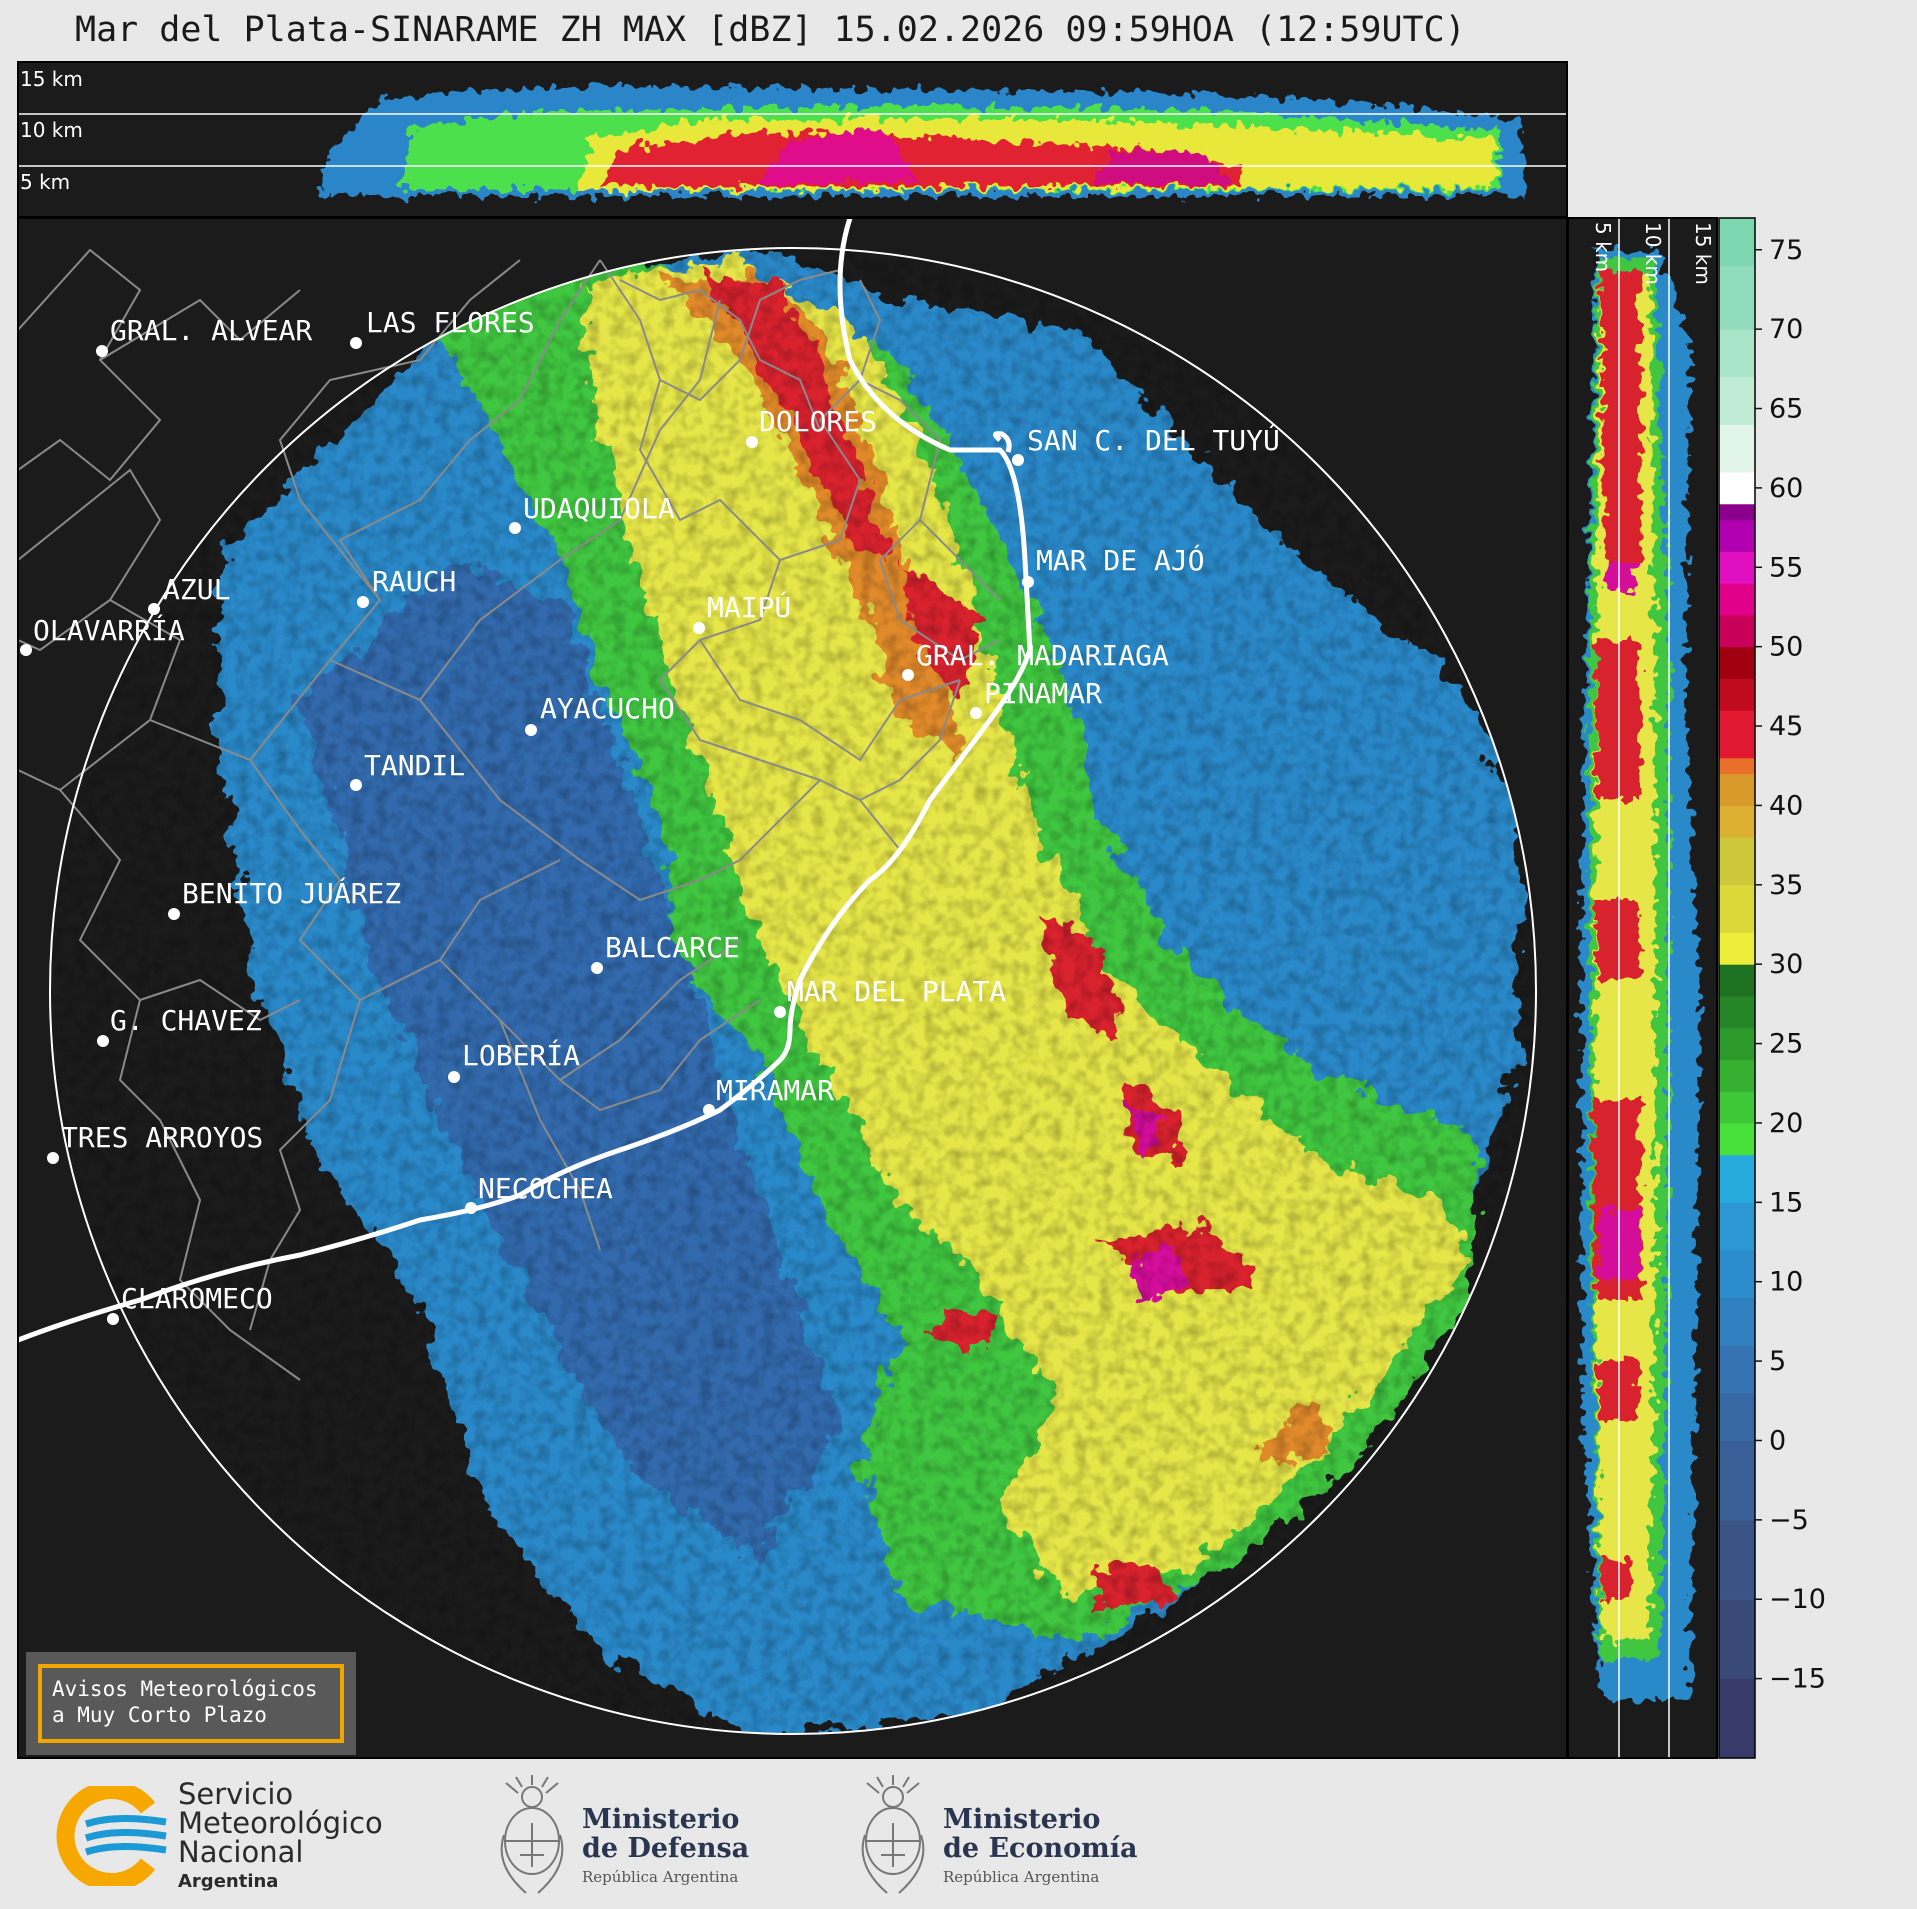 The image size is (1917, 1909). I want to click on notice-box: Avisos Meteorológicos a Muy Corto Plazo, so click(191, 1703).